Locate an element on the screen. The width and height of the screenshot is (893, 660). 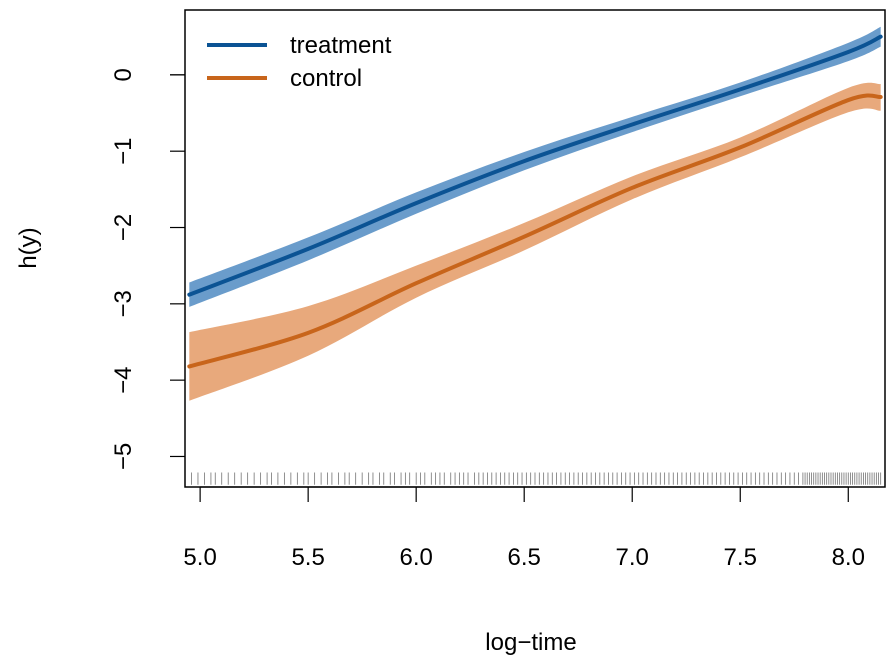
legend: treatment control is located at coordinates (299, 62).